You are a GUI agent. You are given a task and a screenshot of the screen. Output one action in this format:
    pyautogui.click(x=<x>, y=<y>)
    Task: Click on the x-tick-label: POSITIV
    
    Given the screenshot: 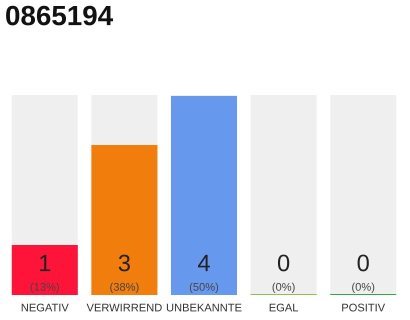 What is the action you would take?
    pyautogui.click(x=364, y=308)
    